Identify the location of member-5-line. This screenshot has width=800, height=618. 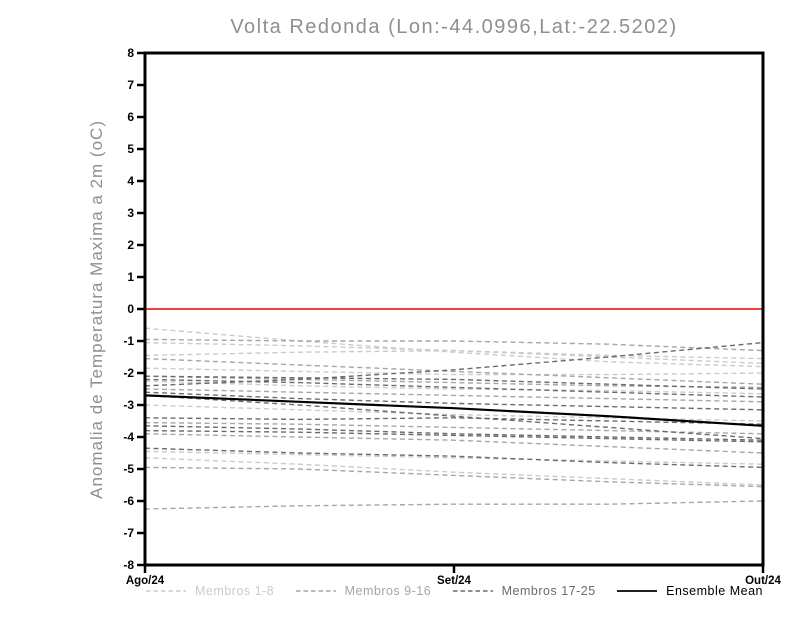
(454, 387).